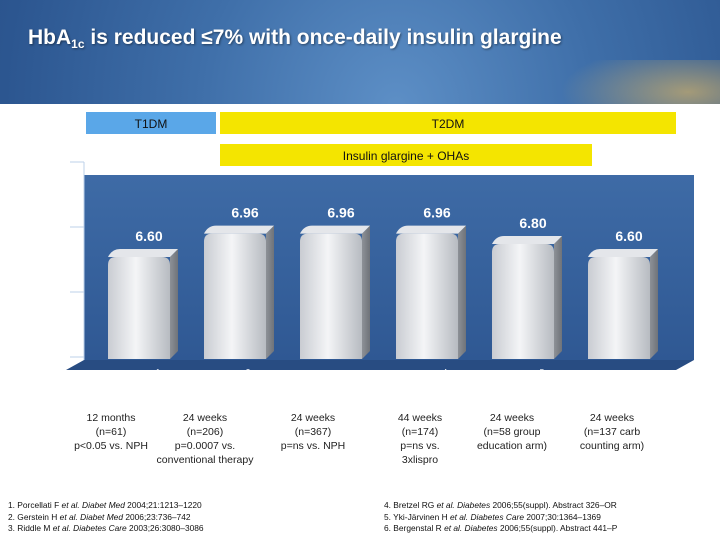  Describe the element at coordinates (420, 460) in the screenshot. I see `note-line: 3xlispro` at that location.